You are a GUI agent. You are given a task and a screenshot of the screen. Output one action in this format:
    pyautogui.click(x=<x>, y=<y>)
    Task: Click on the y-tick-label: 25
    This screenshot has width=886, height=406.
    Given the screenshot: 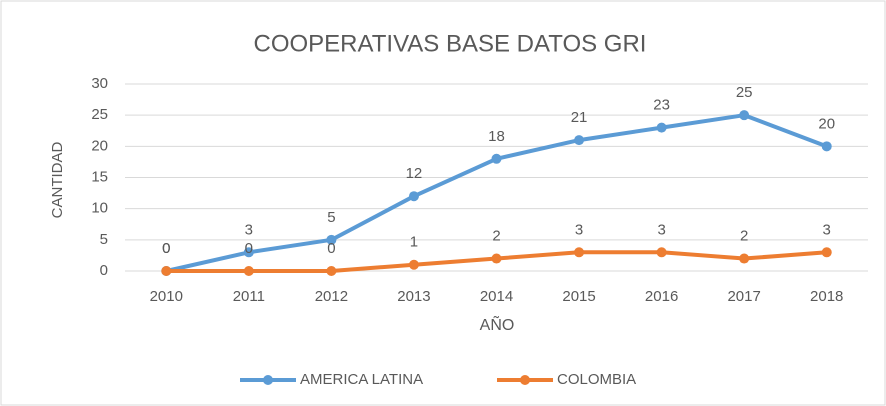 What is the action you would take?
    pyautogui.click(x=99, y=114)
    